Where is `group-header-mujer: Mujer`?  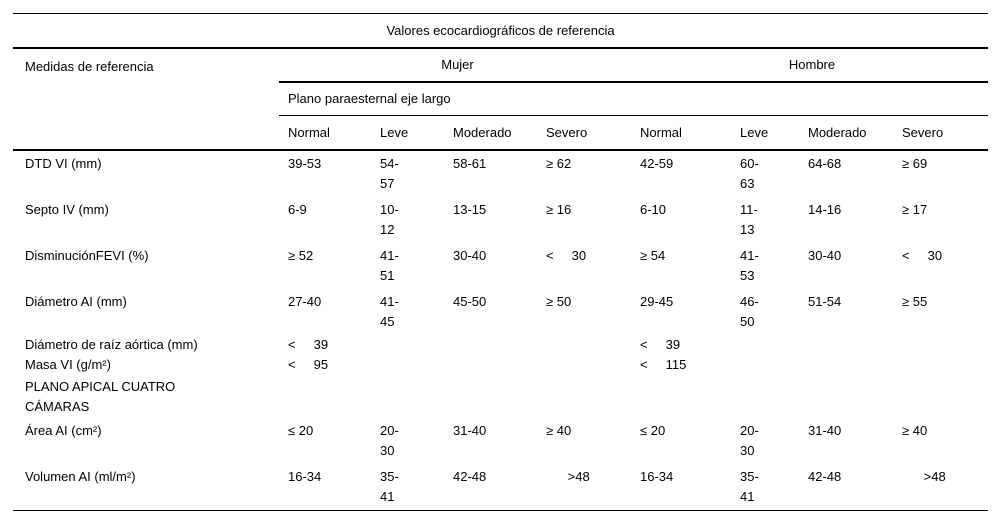
group-header-mujer: Mujer is located at coordinates (455, 65).